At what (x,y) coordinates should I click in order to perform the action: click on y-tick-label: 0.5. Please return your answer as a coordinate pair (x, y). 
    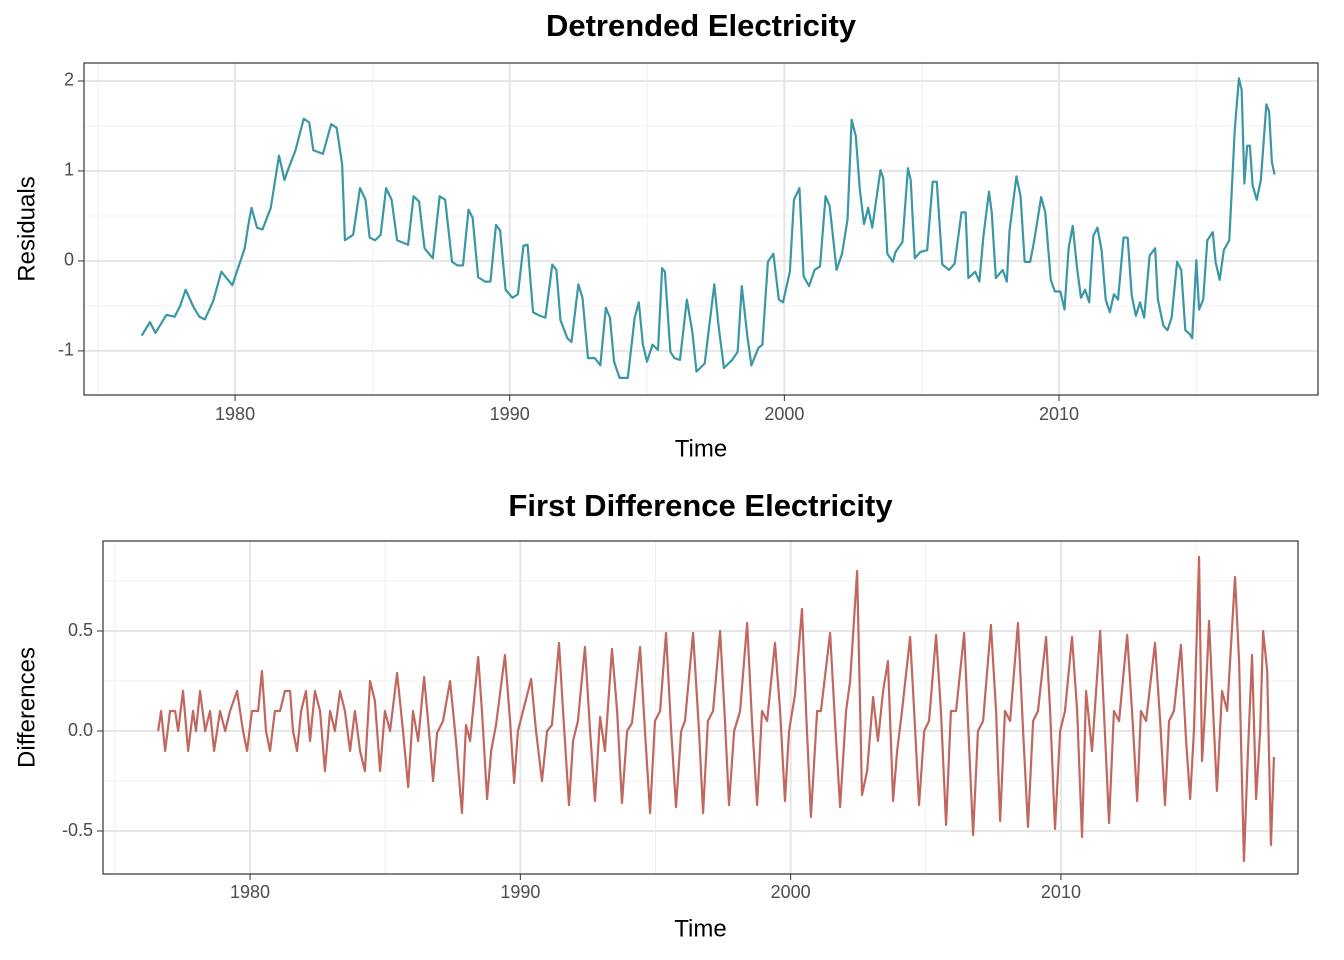
    Looking at the image, I should click on (80, 630).